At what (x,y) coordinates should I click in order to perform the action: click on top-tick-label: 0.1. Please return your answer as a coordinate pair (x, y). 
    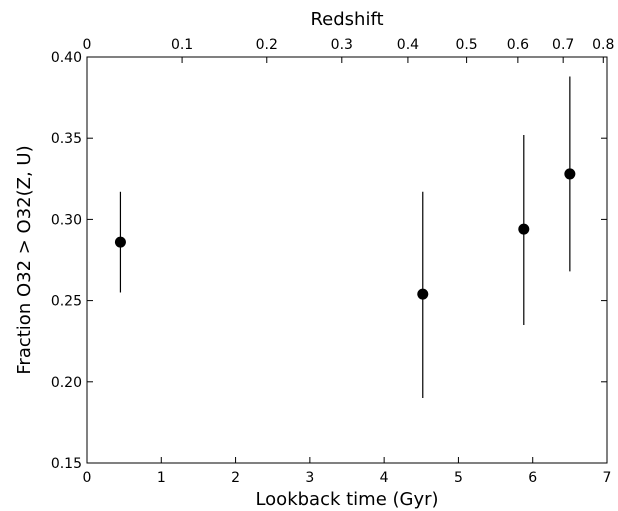
    Looking at the image, I should click on (182, 45).